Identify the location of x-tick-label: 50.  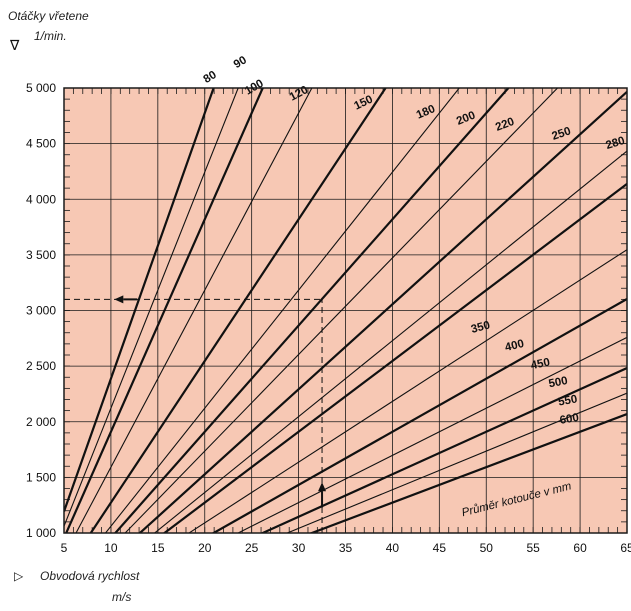
(487, 548).